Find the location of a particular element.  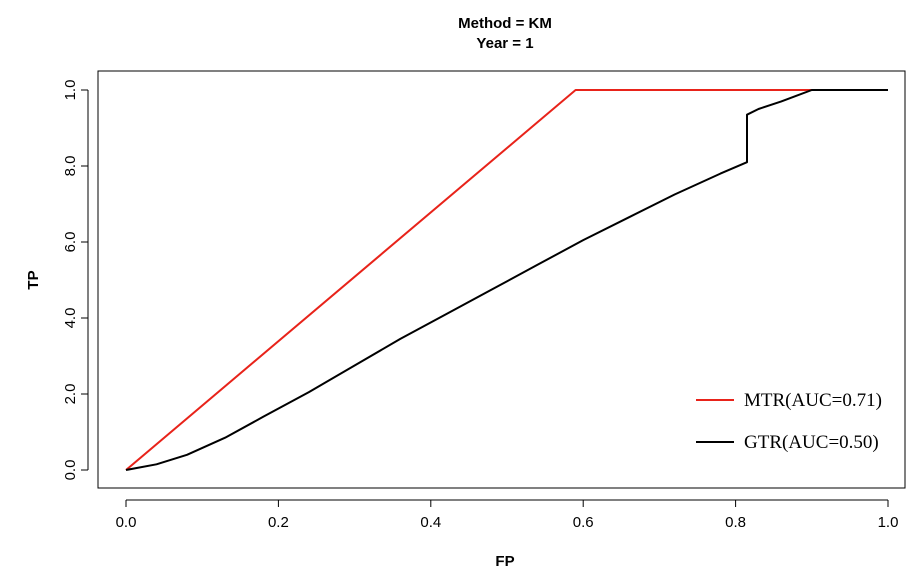

x-tick-label: 1.0 is located at coordinates (888, 522).